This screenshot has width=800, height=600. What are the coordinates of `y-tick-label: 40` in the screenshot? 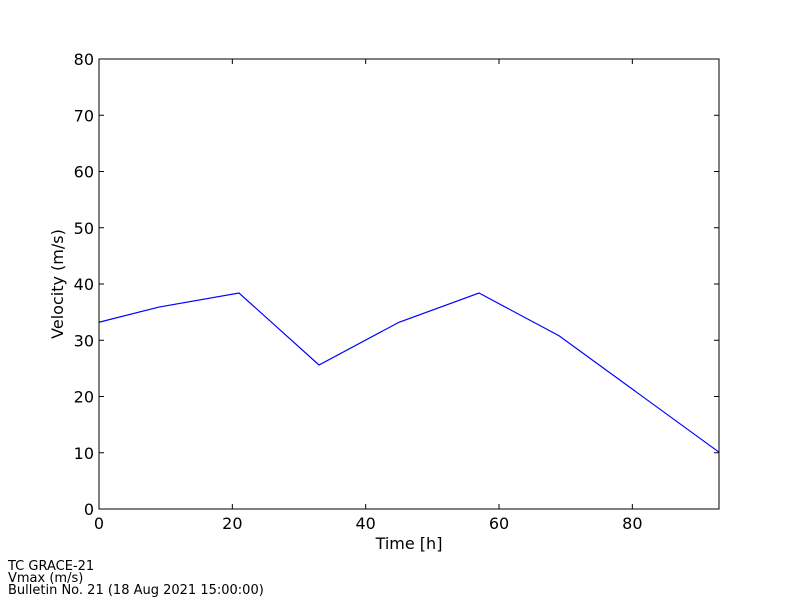 It's located at (84, 284).